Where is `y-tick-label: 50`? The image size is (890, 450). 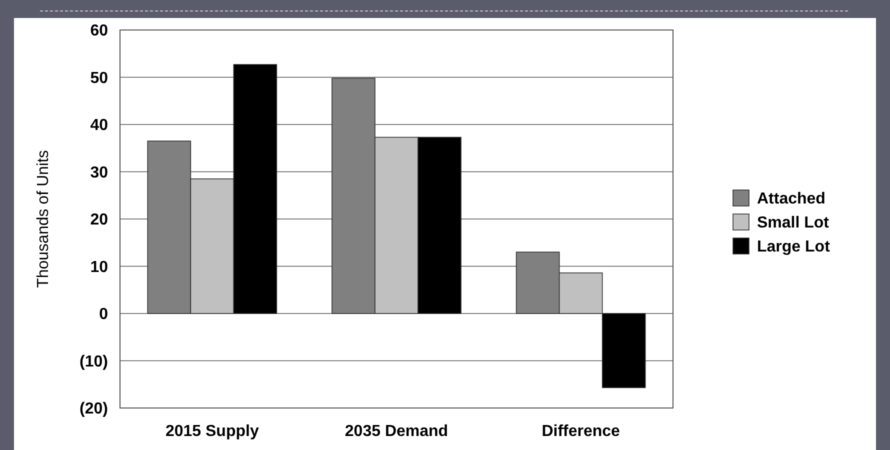 y-tick-label: 50 is located at coordinates (99, 78).